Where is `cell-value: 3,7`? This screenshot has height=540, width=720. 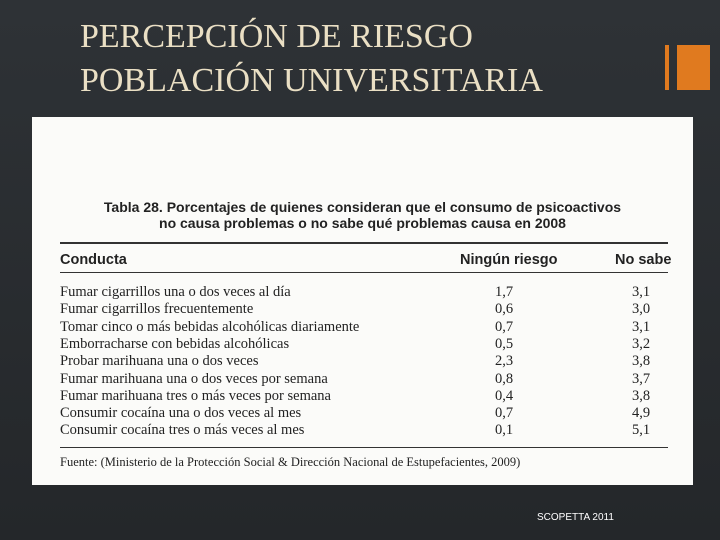
cell-value: 3,7 is located at coordinates (641, 378).